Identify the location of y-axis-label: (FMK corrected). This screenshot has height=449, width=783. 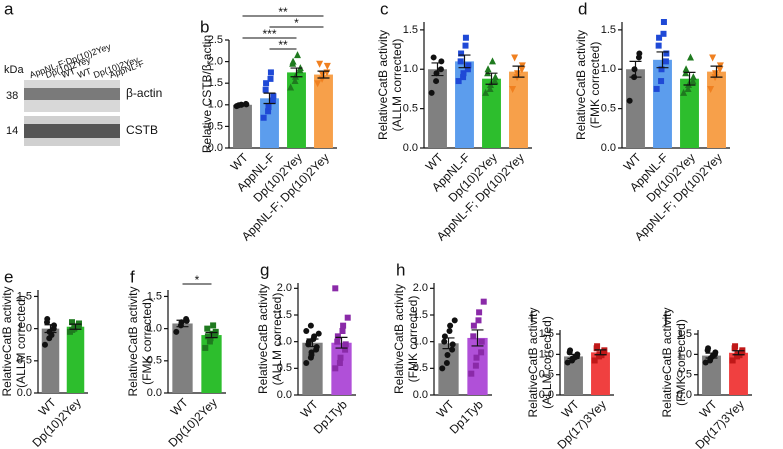
(595, 85).